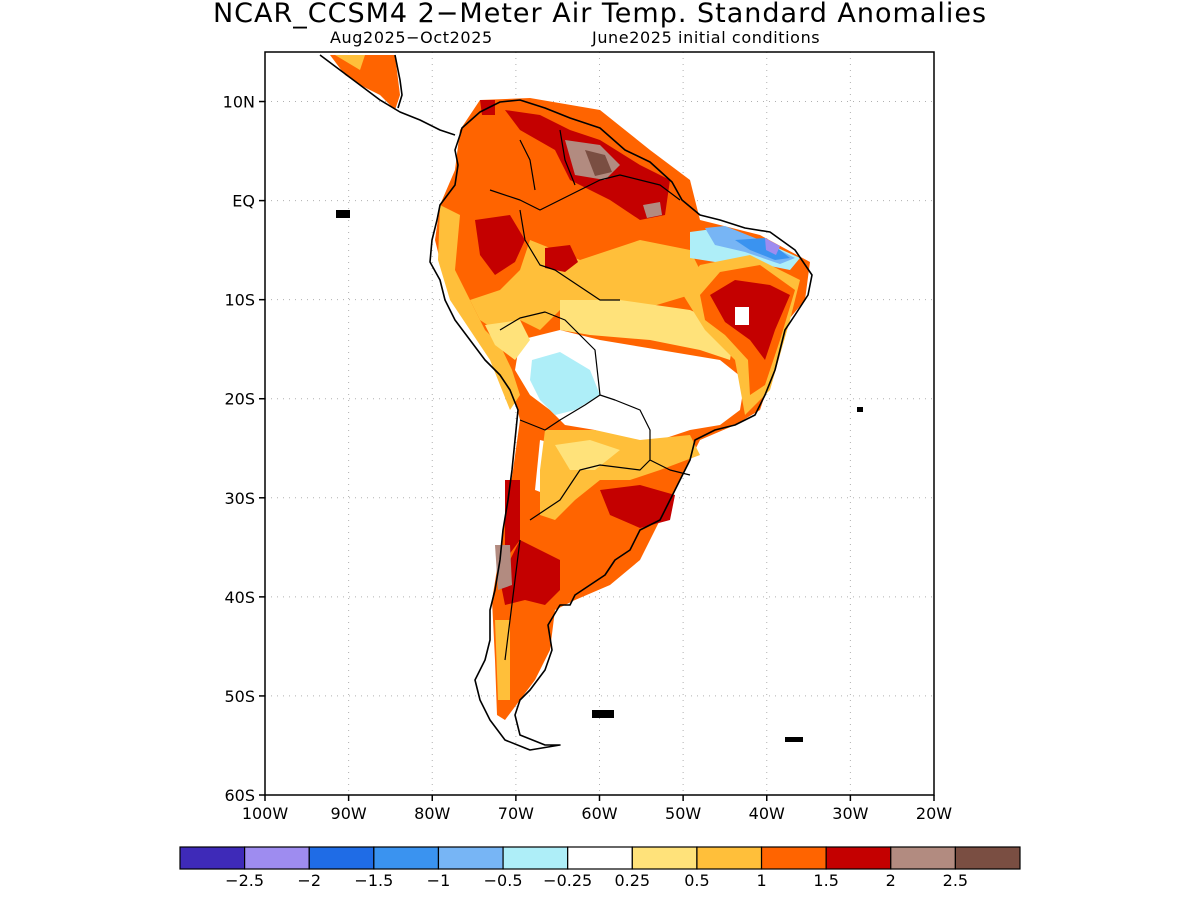  I want to click on central-america-outline, so click(387, 95).